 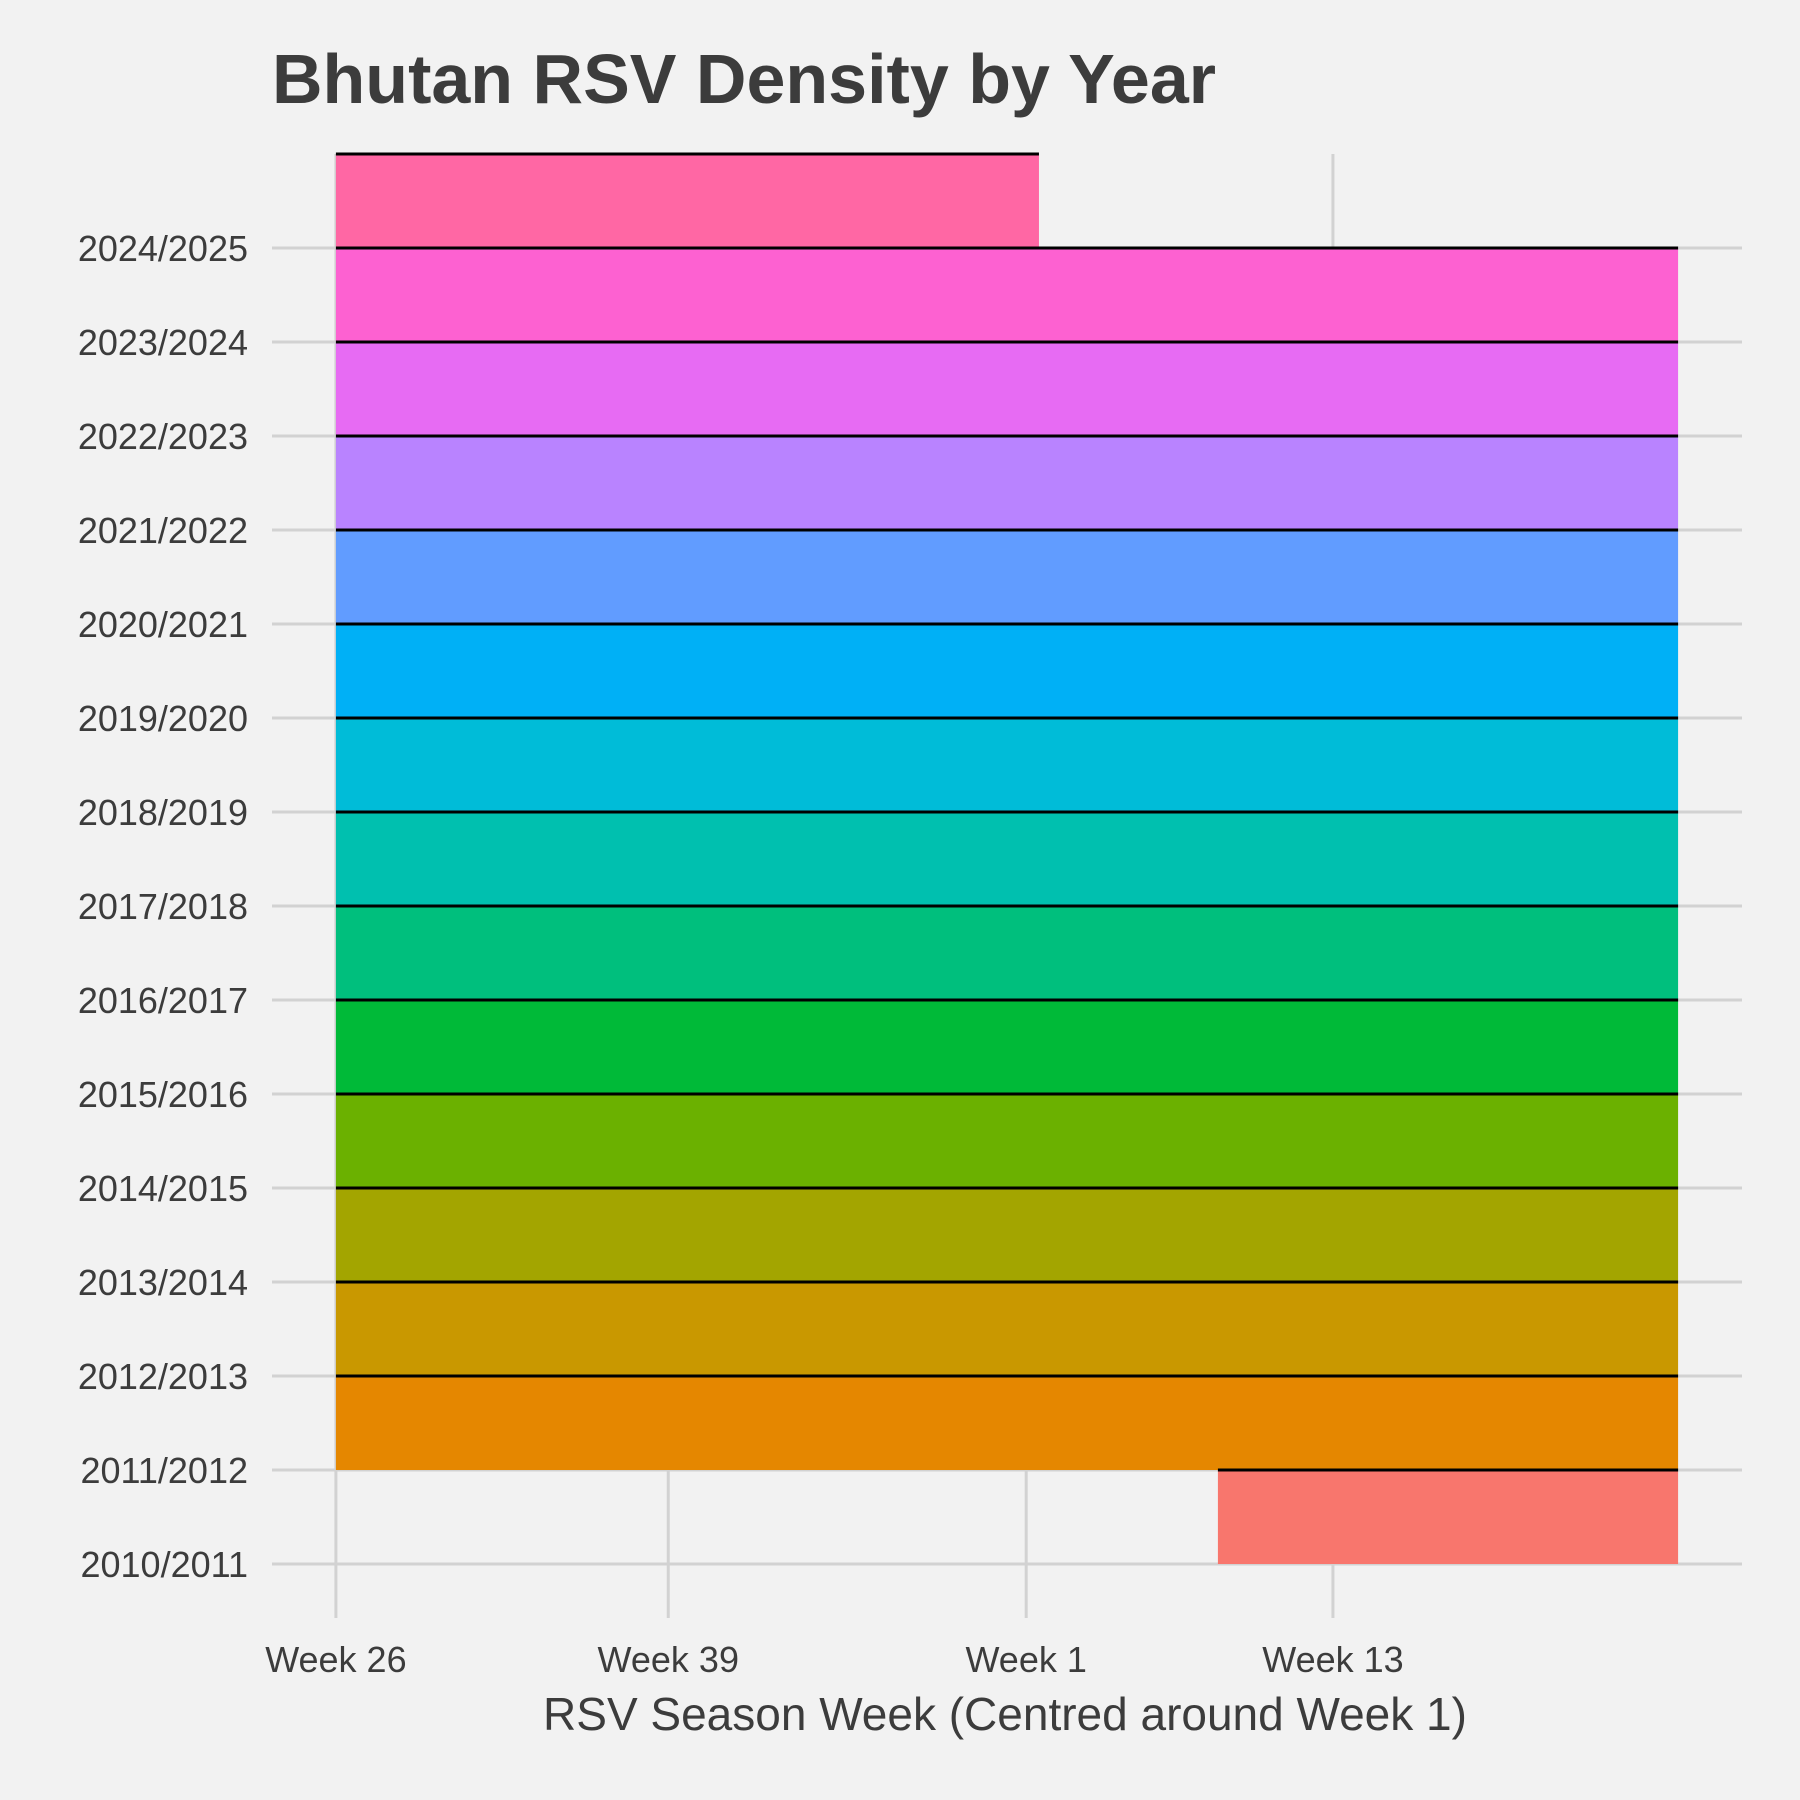 I want to click on y-tick-label: 2020/2021, so click(x=163, y=624).